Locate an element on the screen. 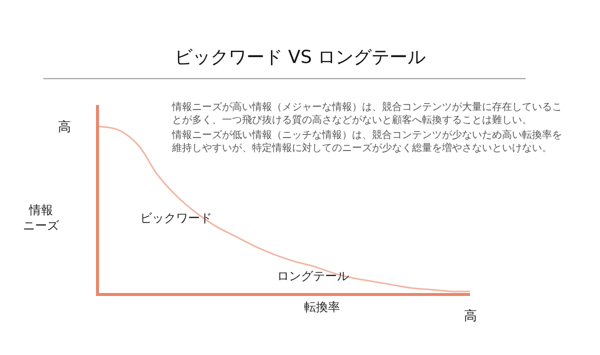 The image size is (600, 355). y-axis-title: 情報ニーズ is located at coordinates (41, 218).